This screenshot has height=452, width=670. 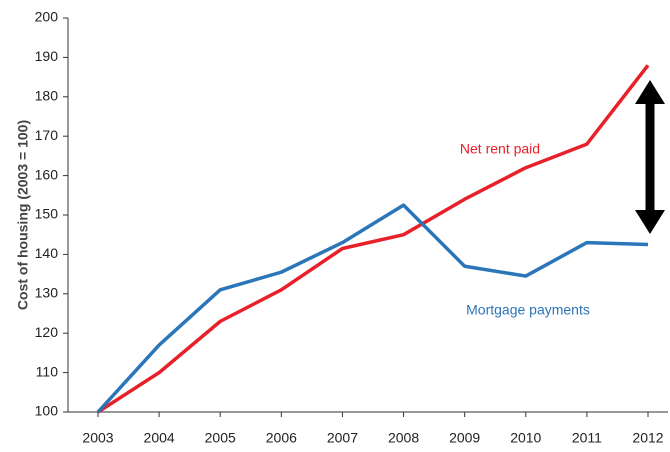 I want to click on y-tick-label: 160, so click(x=47, y=174).